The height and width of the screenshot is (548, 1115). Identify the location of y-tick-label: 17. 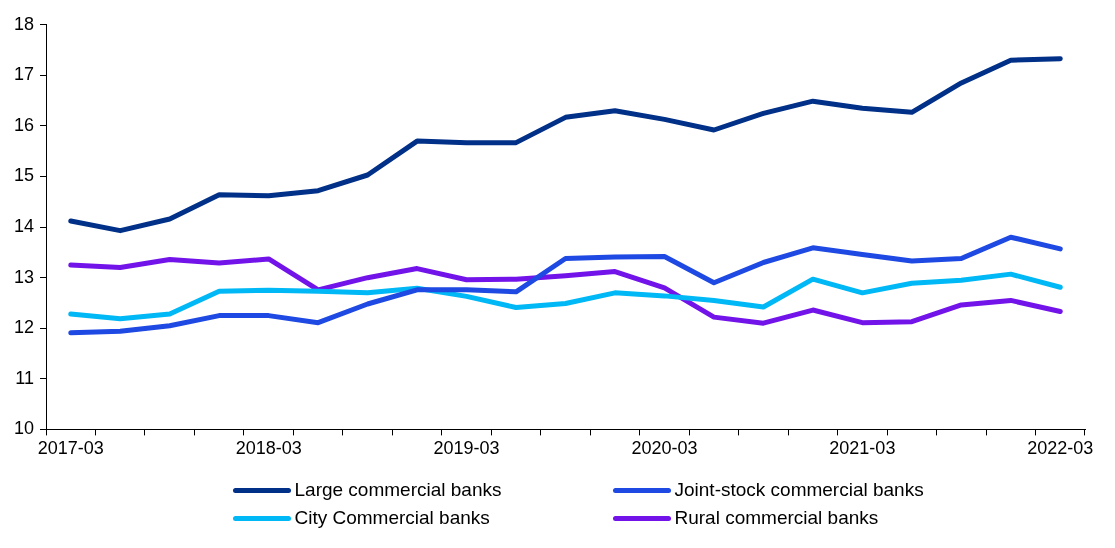
(24, 74).